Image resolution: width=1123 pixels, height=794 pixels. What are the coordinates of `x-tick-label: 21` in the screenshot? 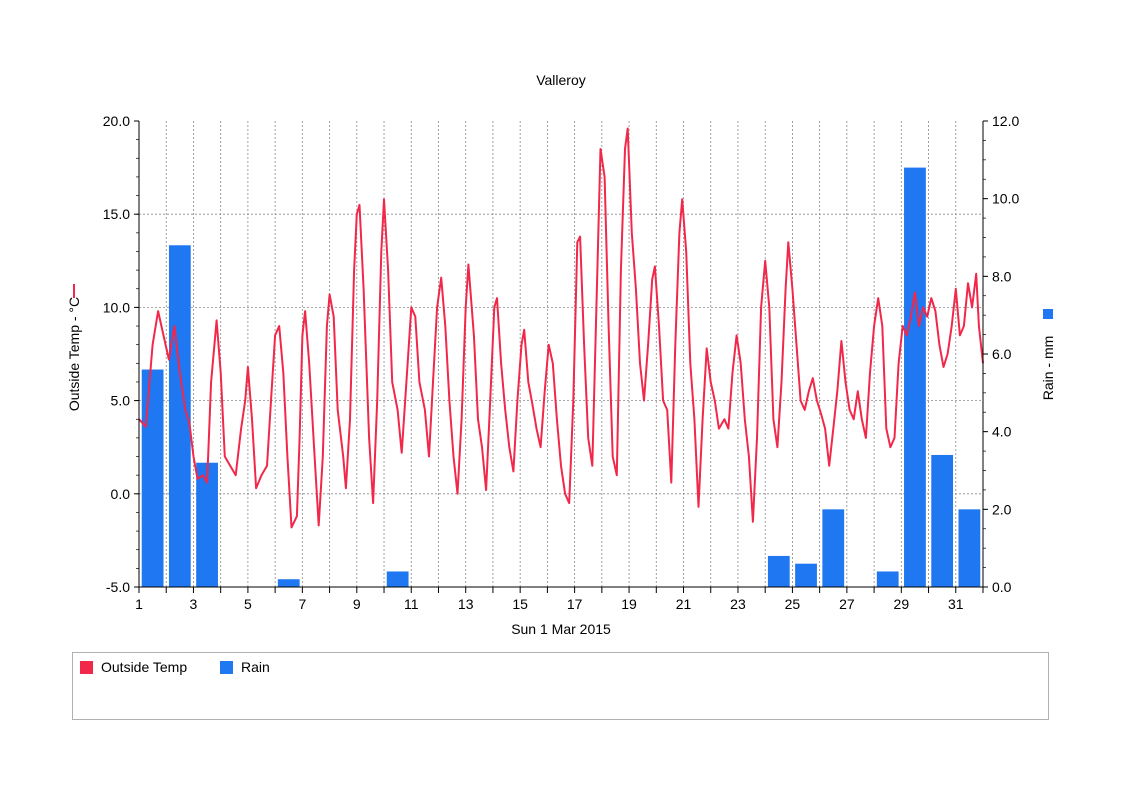 It's located at (684, 604).